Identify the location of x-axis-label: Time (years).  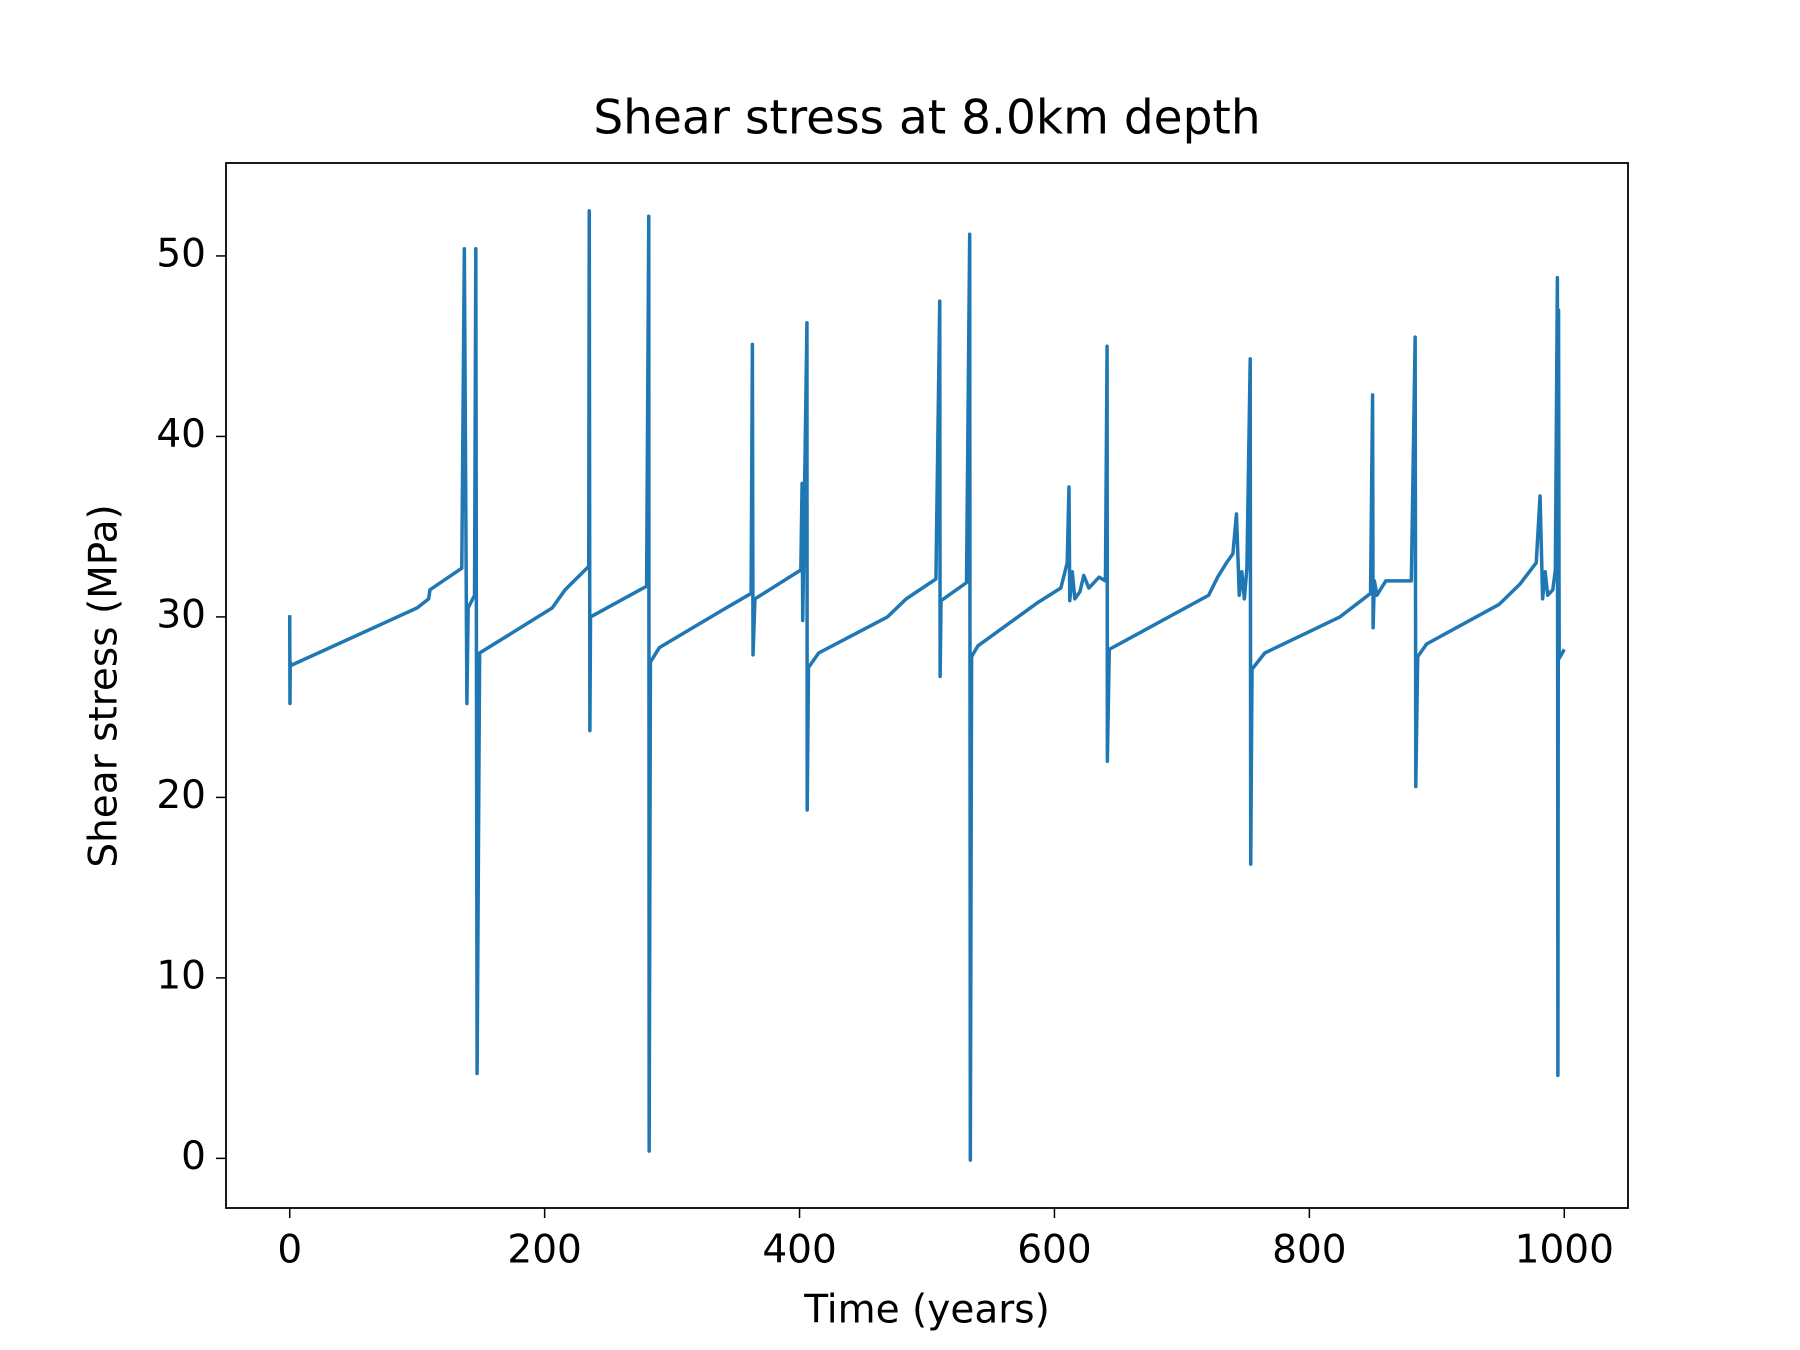
(926, 1310).